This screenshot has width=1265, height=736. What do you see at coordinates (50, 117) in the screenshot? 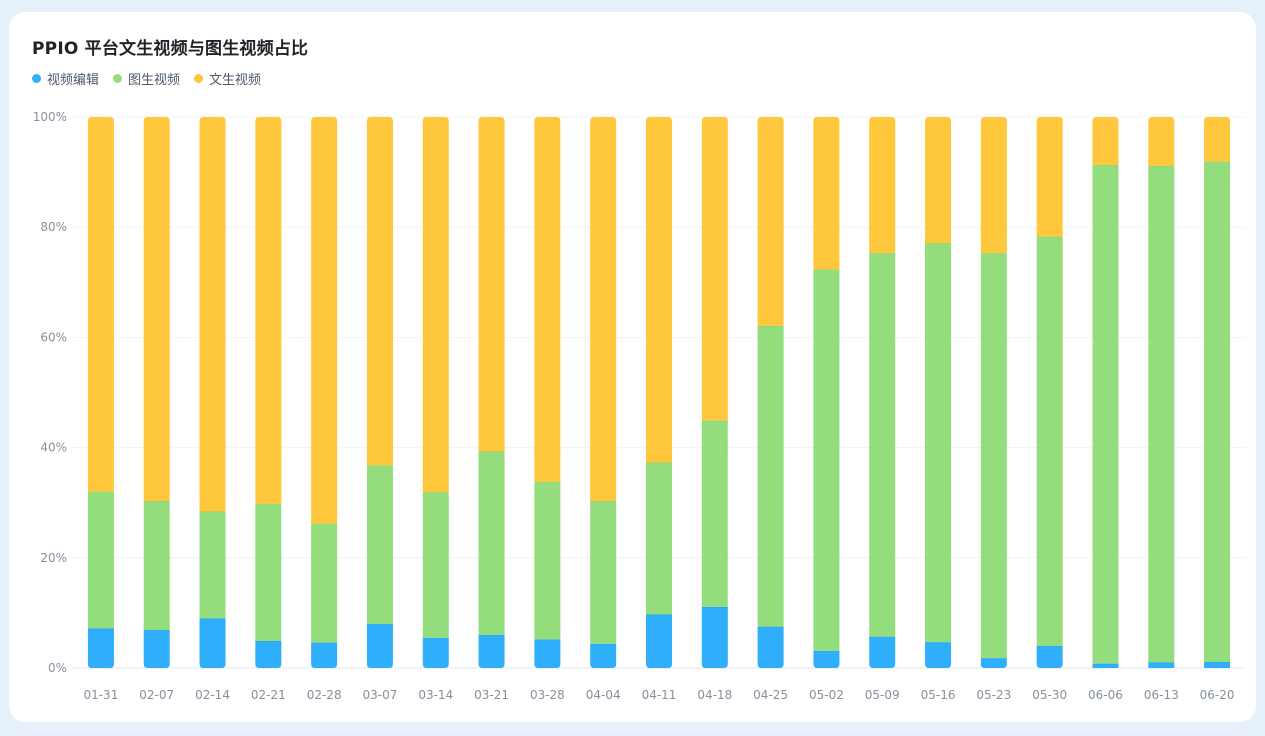
I see `y-tick-label: 100%` at bounding box center [50, 117].